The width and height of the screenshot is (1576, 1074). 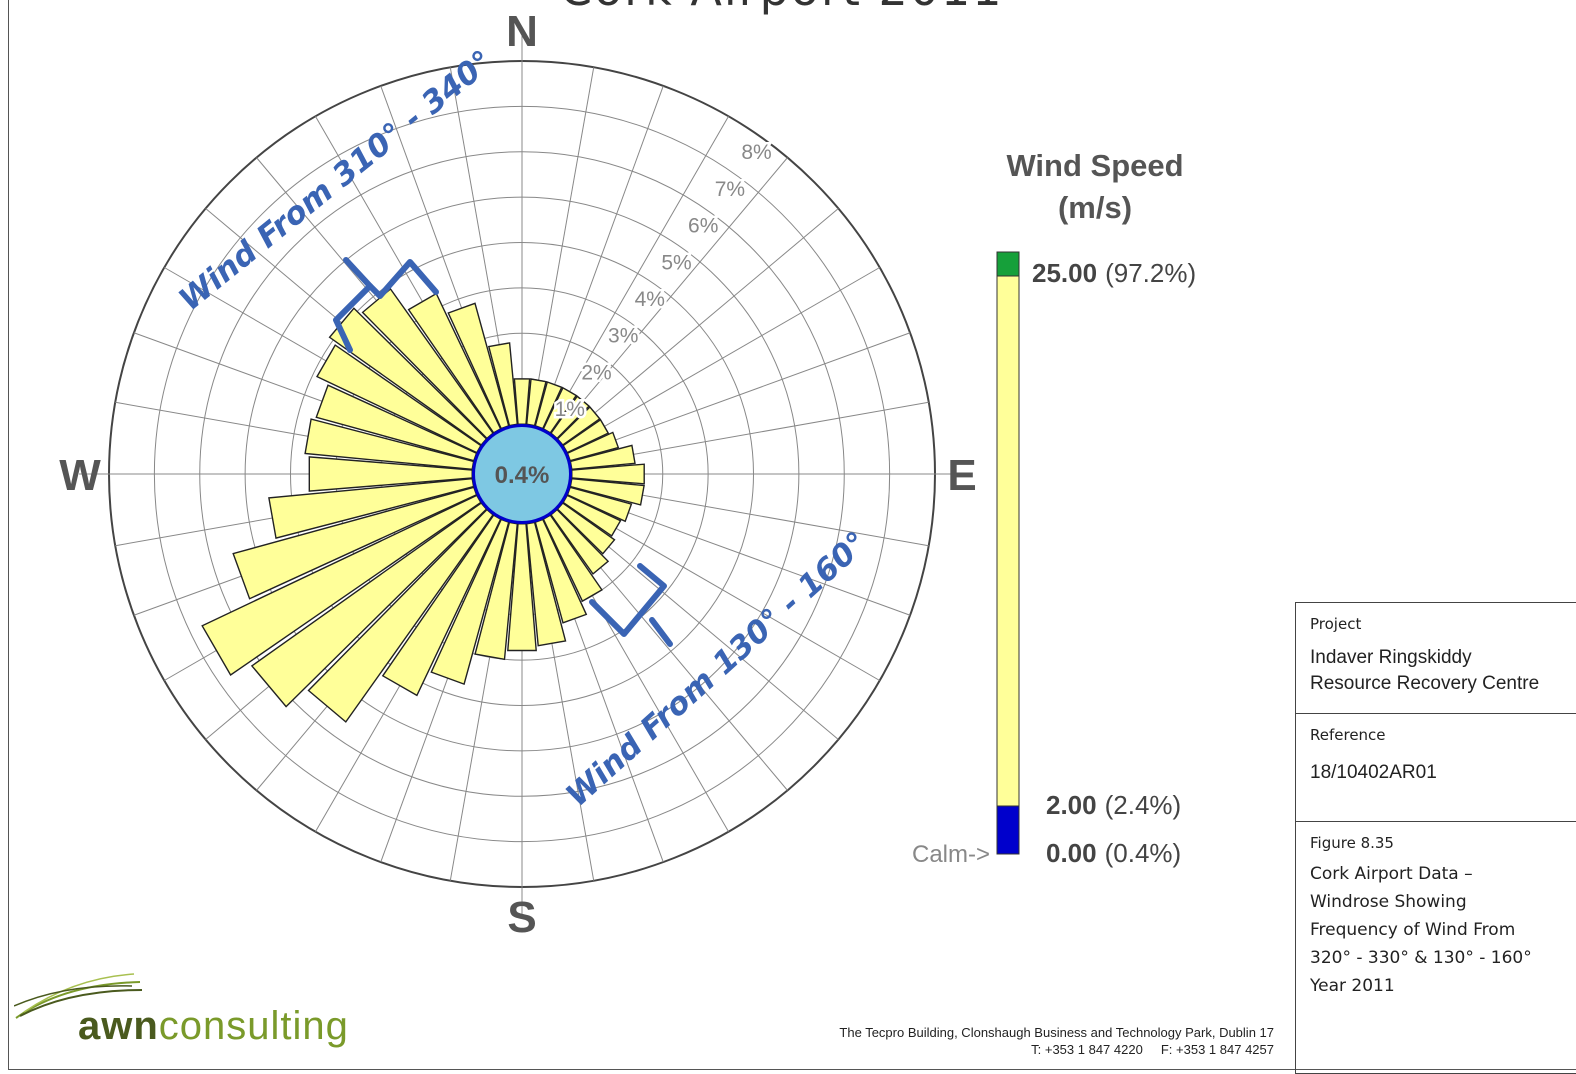 What do you see at coordinates (570, 409) in the screenshot?
I see `ring-label-1: 1%` at bounding box center [570, 409].